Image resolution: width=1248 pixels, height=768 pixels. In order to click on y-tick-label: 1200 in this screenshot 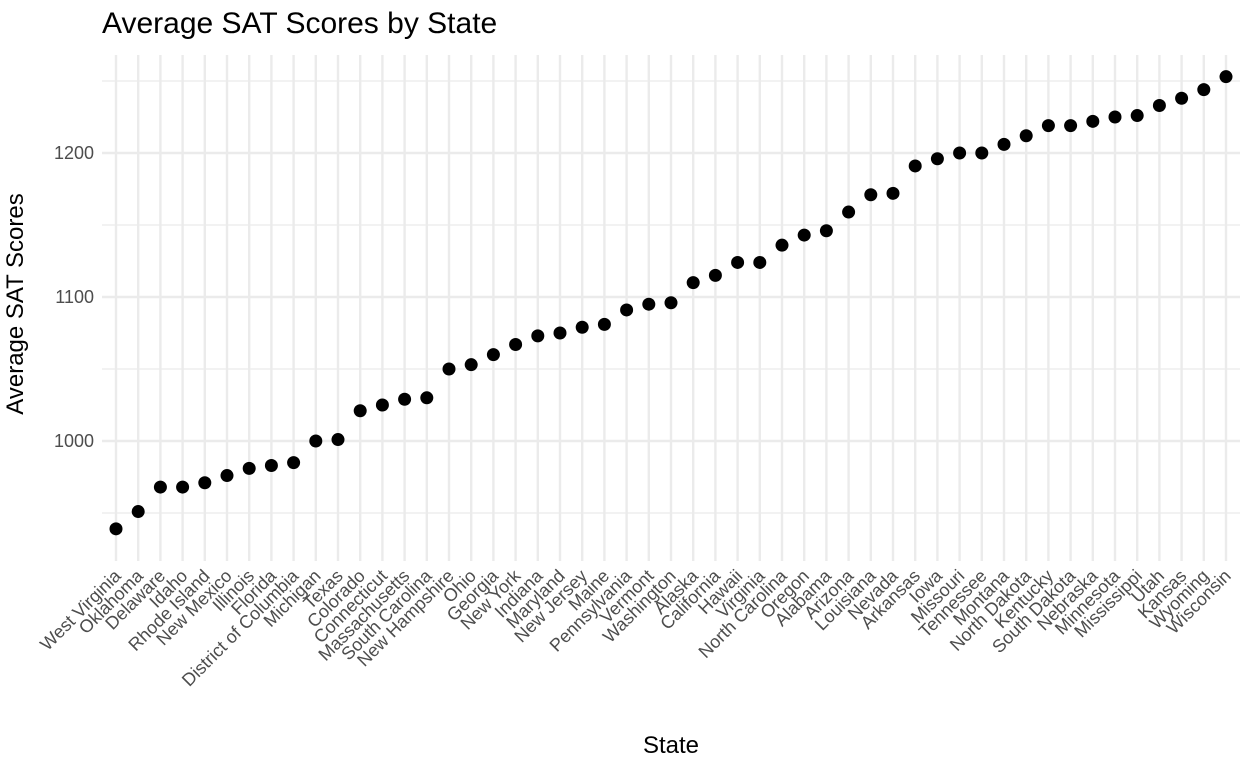, I will do `click(74, 153)`.